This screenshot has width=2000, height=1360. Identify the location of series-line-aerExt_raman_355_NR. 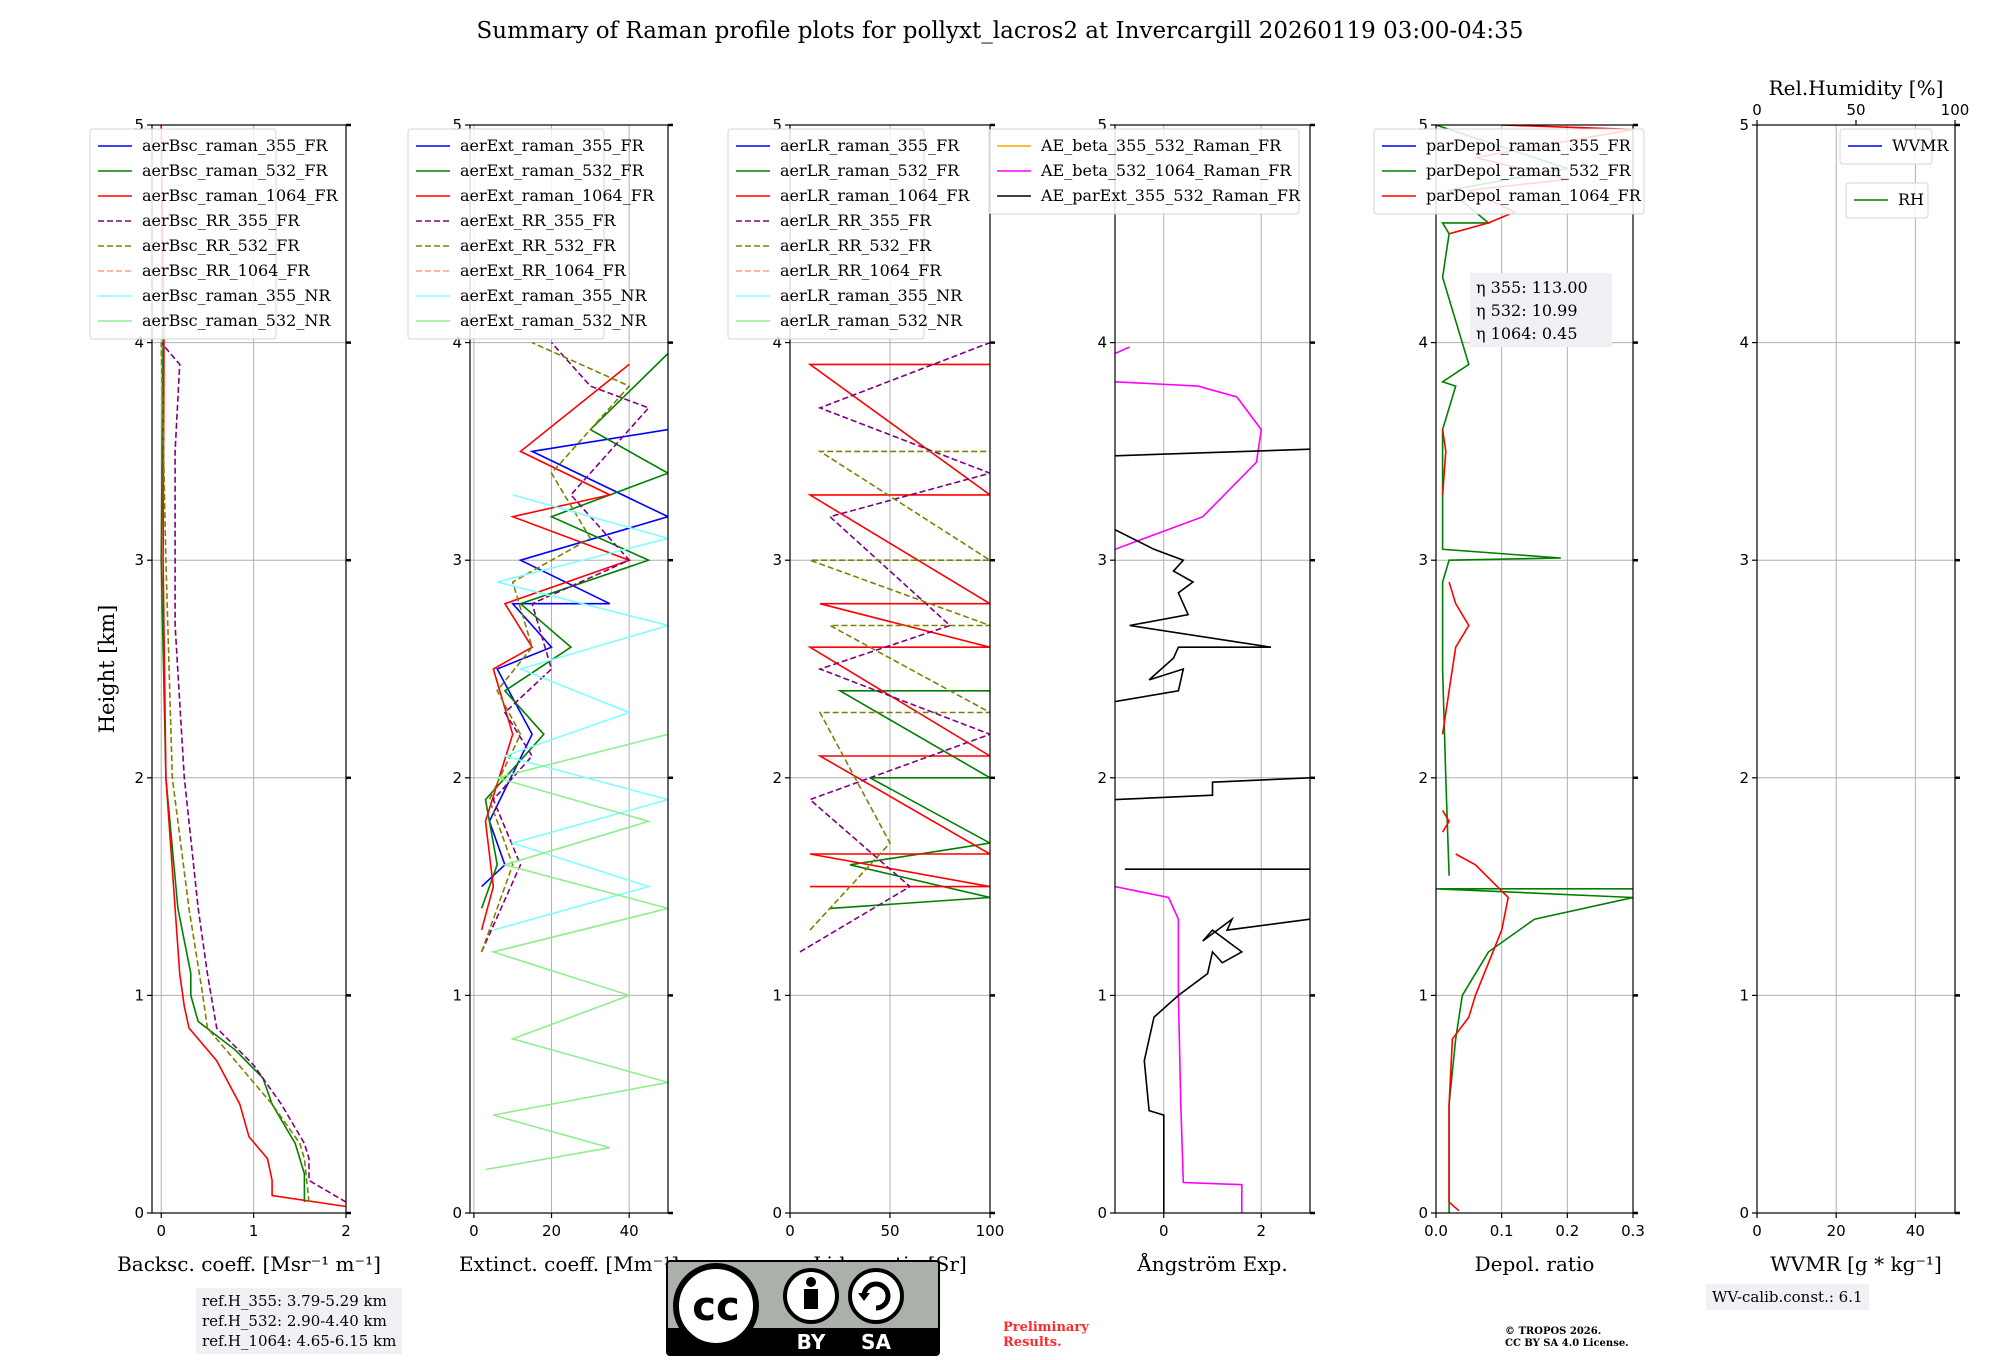
(580, 712).